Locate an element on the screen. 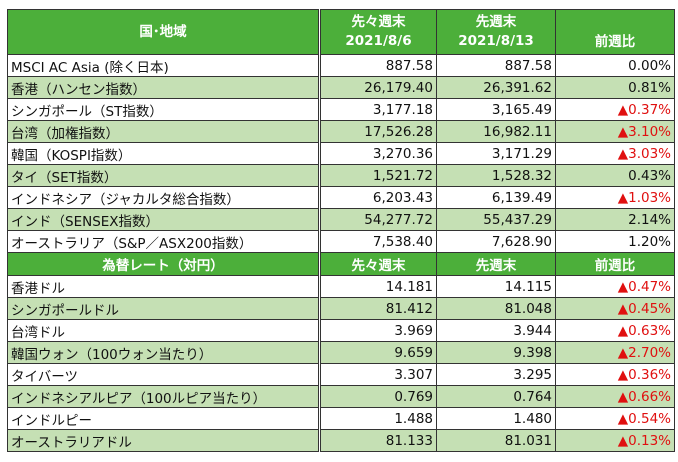  cell-prev2: 9.659 is located at coordinates (377, 352).